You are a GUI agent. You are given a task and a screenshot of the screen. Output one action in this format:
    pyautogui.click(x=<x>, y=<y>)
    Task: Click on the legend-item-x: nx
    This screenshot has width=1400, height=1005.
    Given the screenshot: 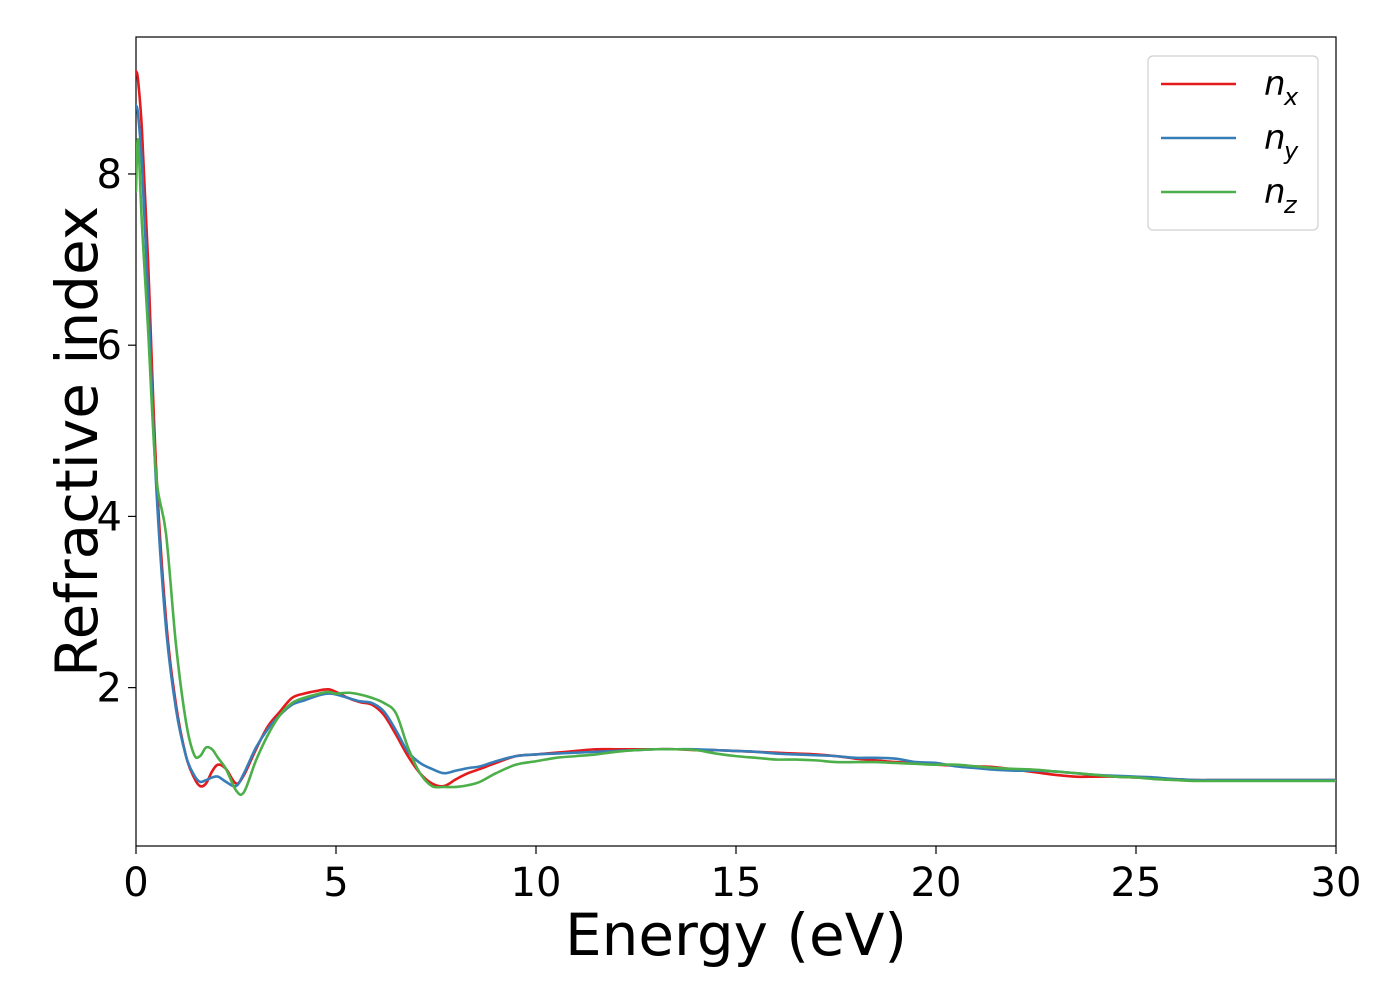 What is the action you would take?
    pyautogui.click(x=1230, y=87)
    